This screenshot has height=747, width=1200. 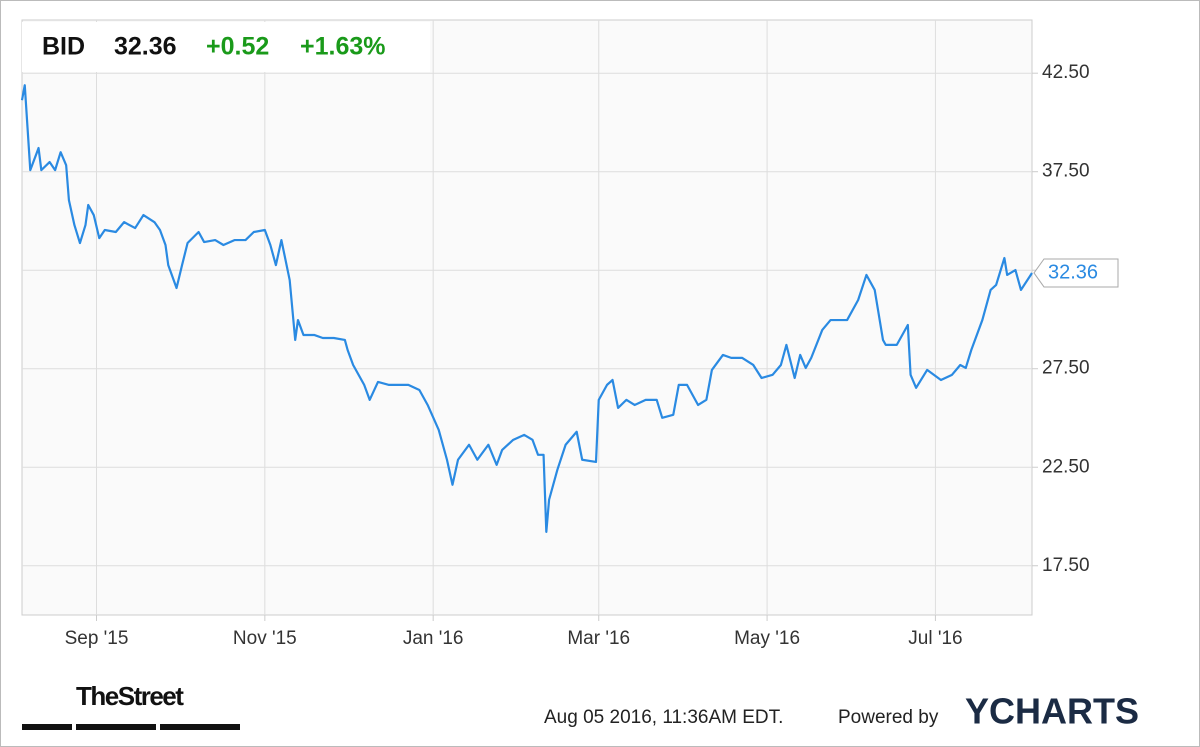 What do you see at coordinates (63, 47) in the screenshot?
I see `ticker: BID` at bounding box center [63, 47].